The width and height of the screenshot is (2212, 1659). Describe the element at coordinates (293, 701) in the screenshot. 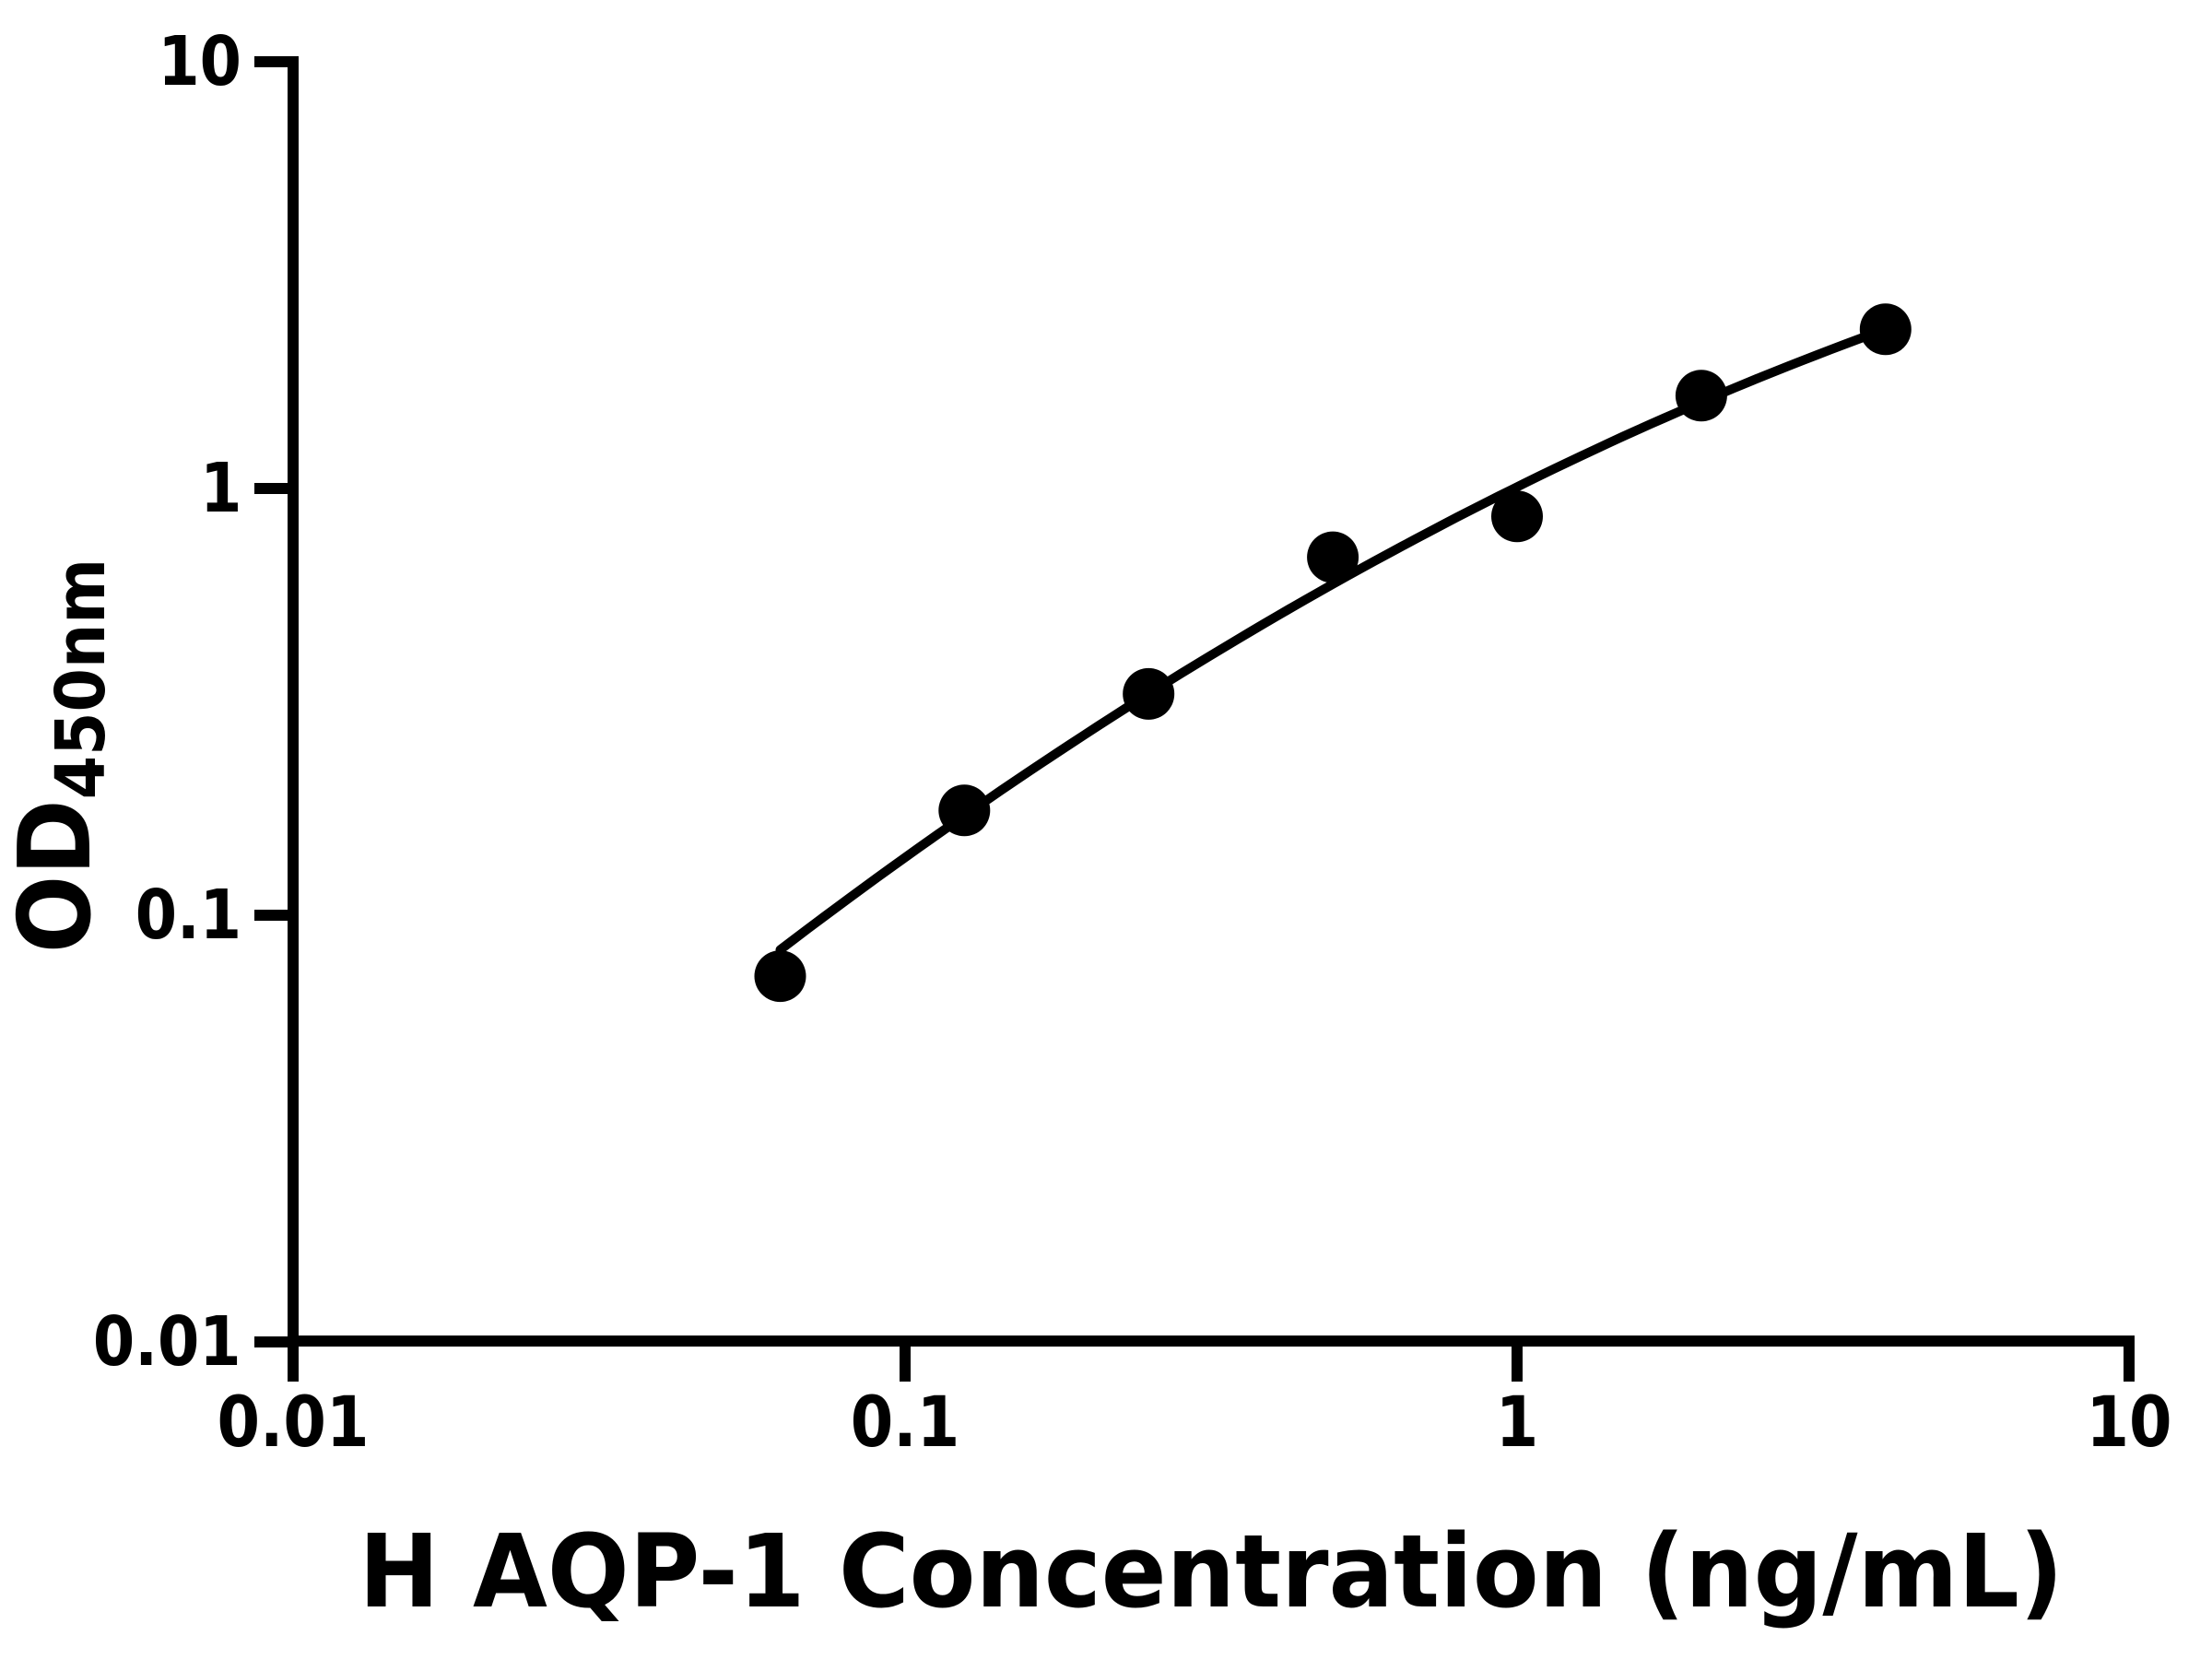

I see `y-axis-line` at that location.